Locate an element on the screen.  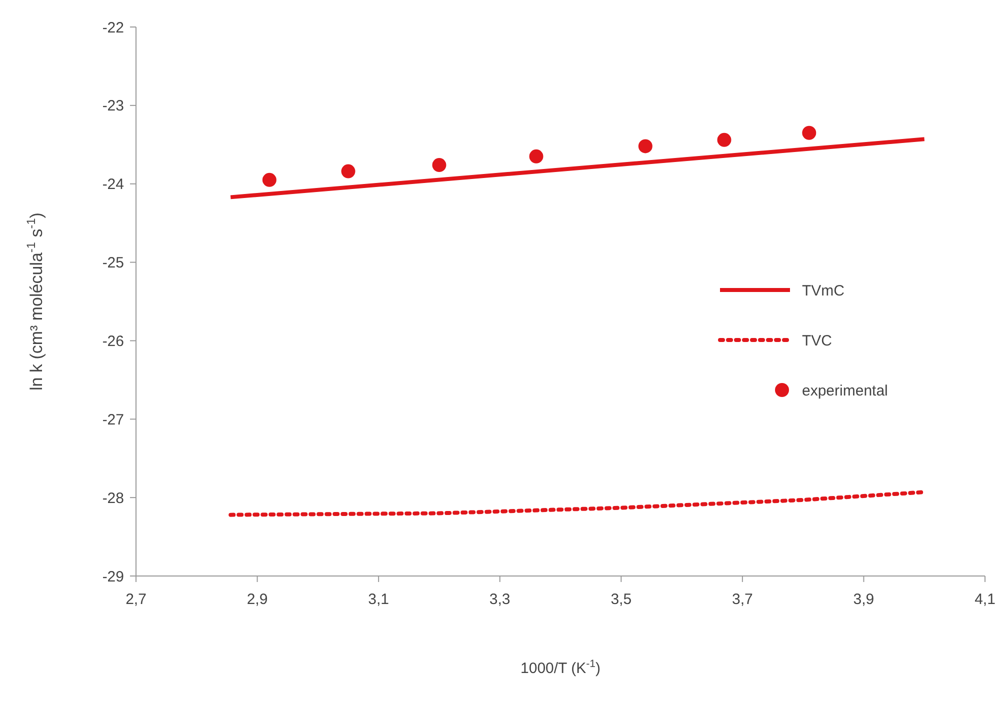
y-tick-label: -24 is located at coordinates (113, 185).